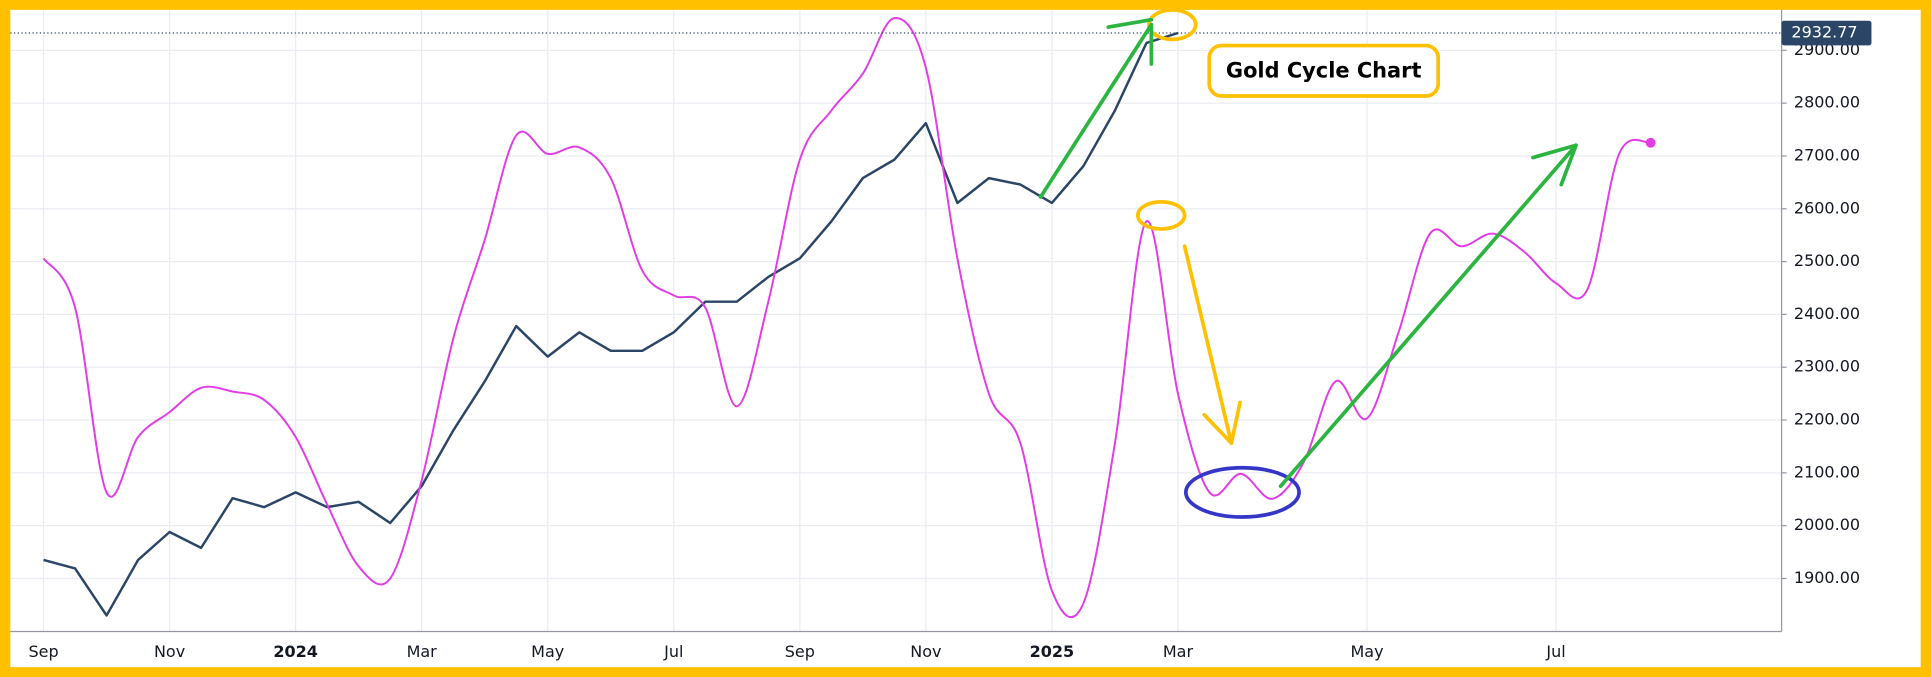 This screenshot has height=677, width=1931. I want to click on y-tick-label: 2700.00, so click(1827, 154).